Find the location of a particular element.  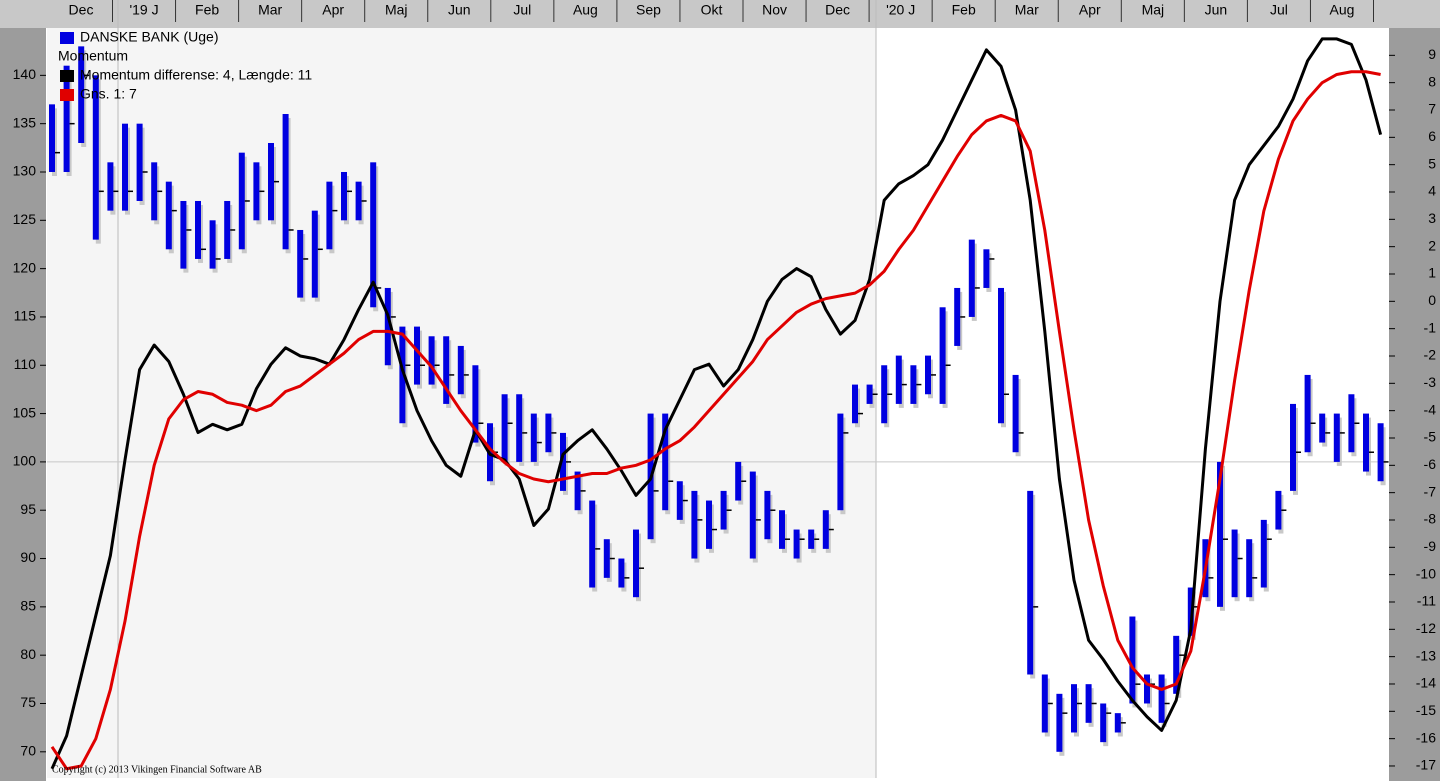

x-tick-label: '20 J is located at coordinates (900, 10).